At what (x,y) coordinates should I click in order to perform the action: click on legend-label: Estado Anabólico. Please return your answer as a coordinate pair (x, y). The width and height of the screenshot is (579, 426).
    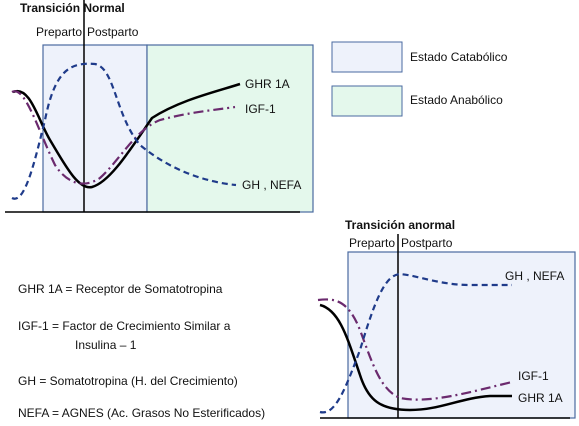
    Looking at the image, I should click on (456, 100).